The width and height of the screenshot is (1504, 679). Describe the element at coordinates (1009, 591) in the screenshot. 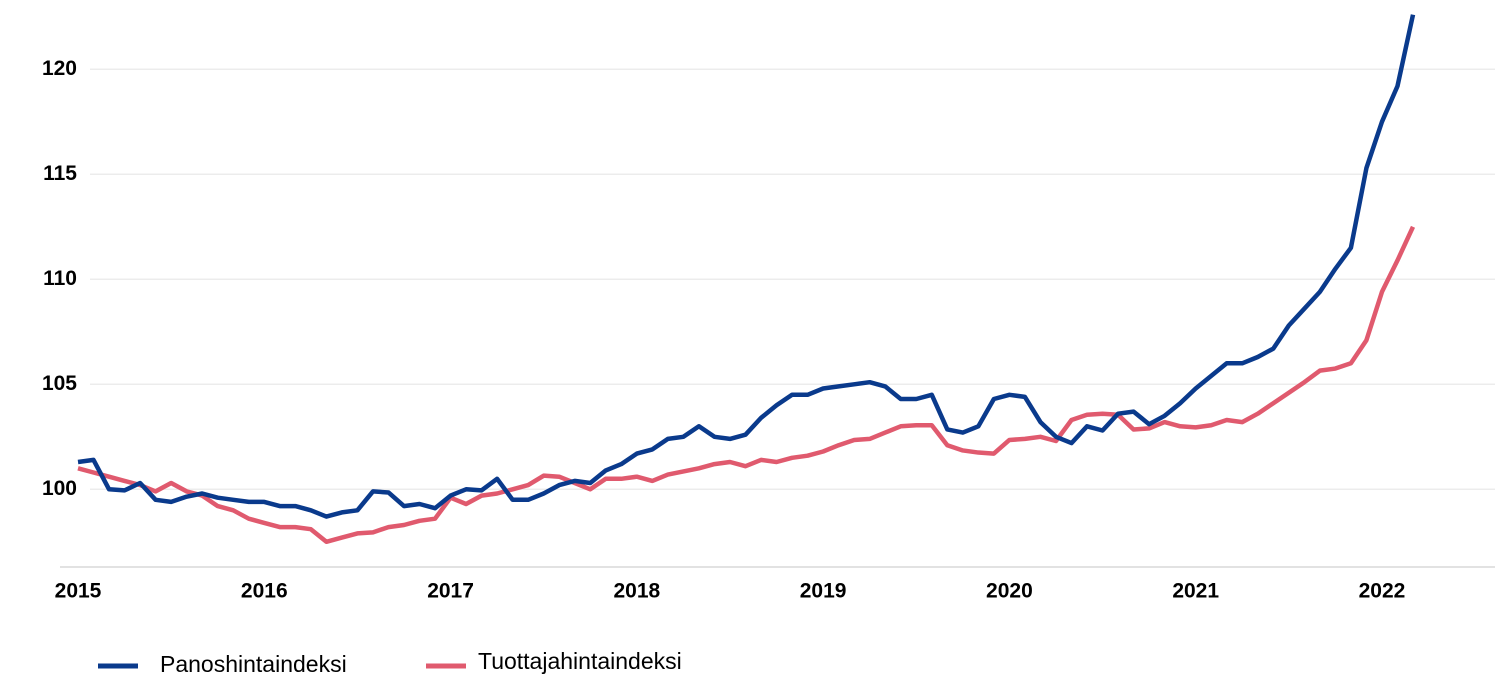

I see `x-tick-label: 2020` at that location.